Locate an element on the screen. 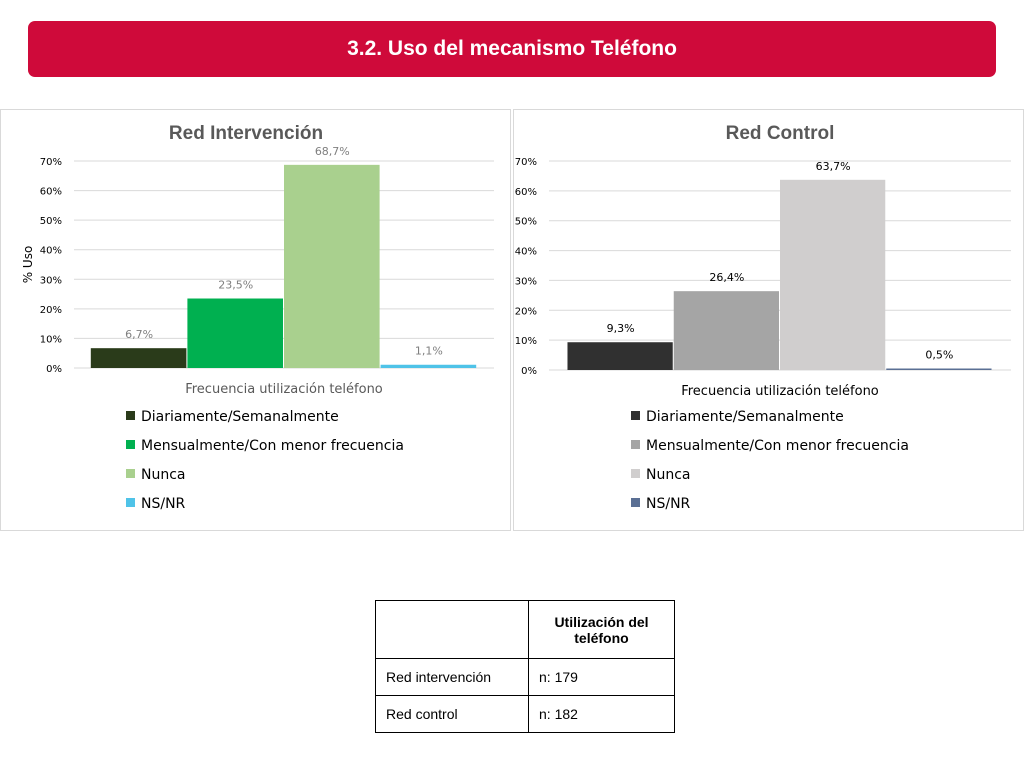 The width and height of the screenshot is (1024, 768). table-header-row: Utilización del teléfono is located at coordinates (525, 629).